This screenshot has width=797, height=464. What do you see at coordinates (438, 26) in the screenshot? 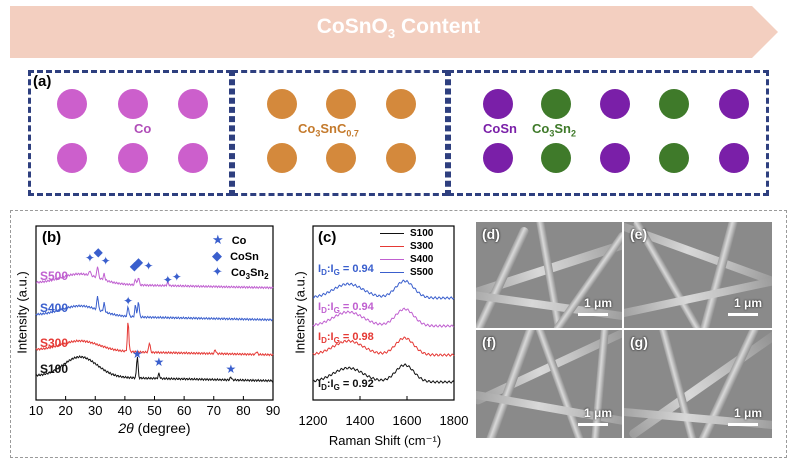
I see `banner-title-rest: Content` at bounding box center [438, 26].